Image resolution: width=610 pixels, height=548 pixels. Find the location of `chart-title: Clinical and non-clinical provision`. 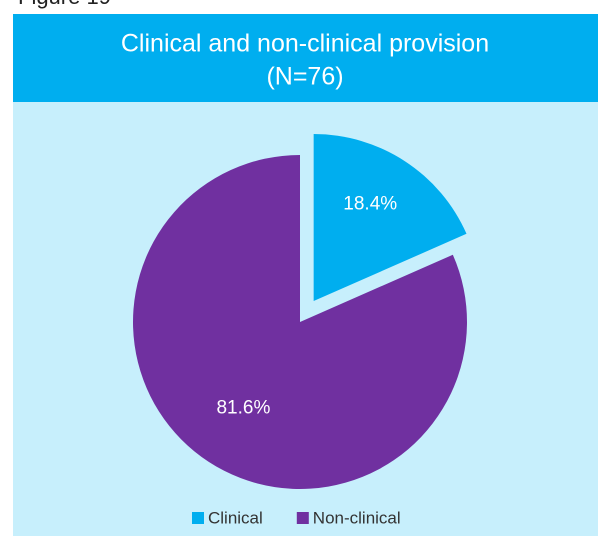

chart-title: Clinical and non-clinical provision is located at coordinates (305, 44).